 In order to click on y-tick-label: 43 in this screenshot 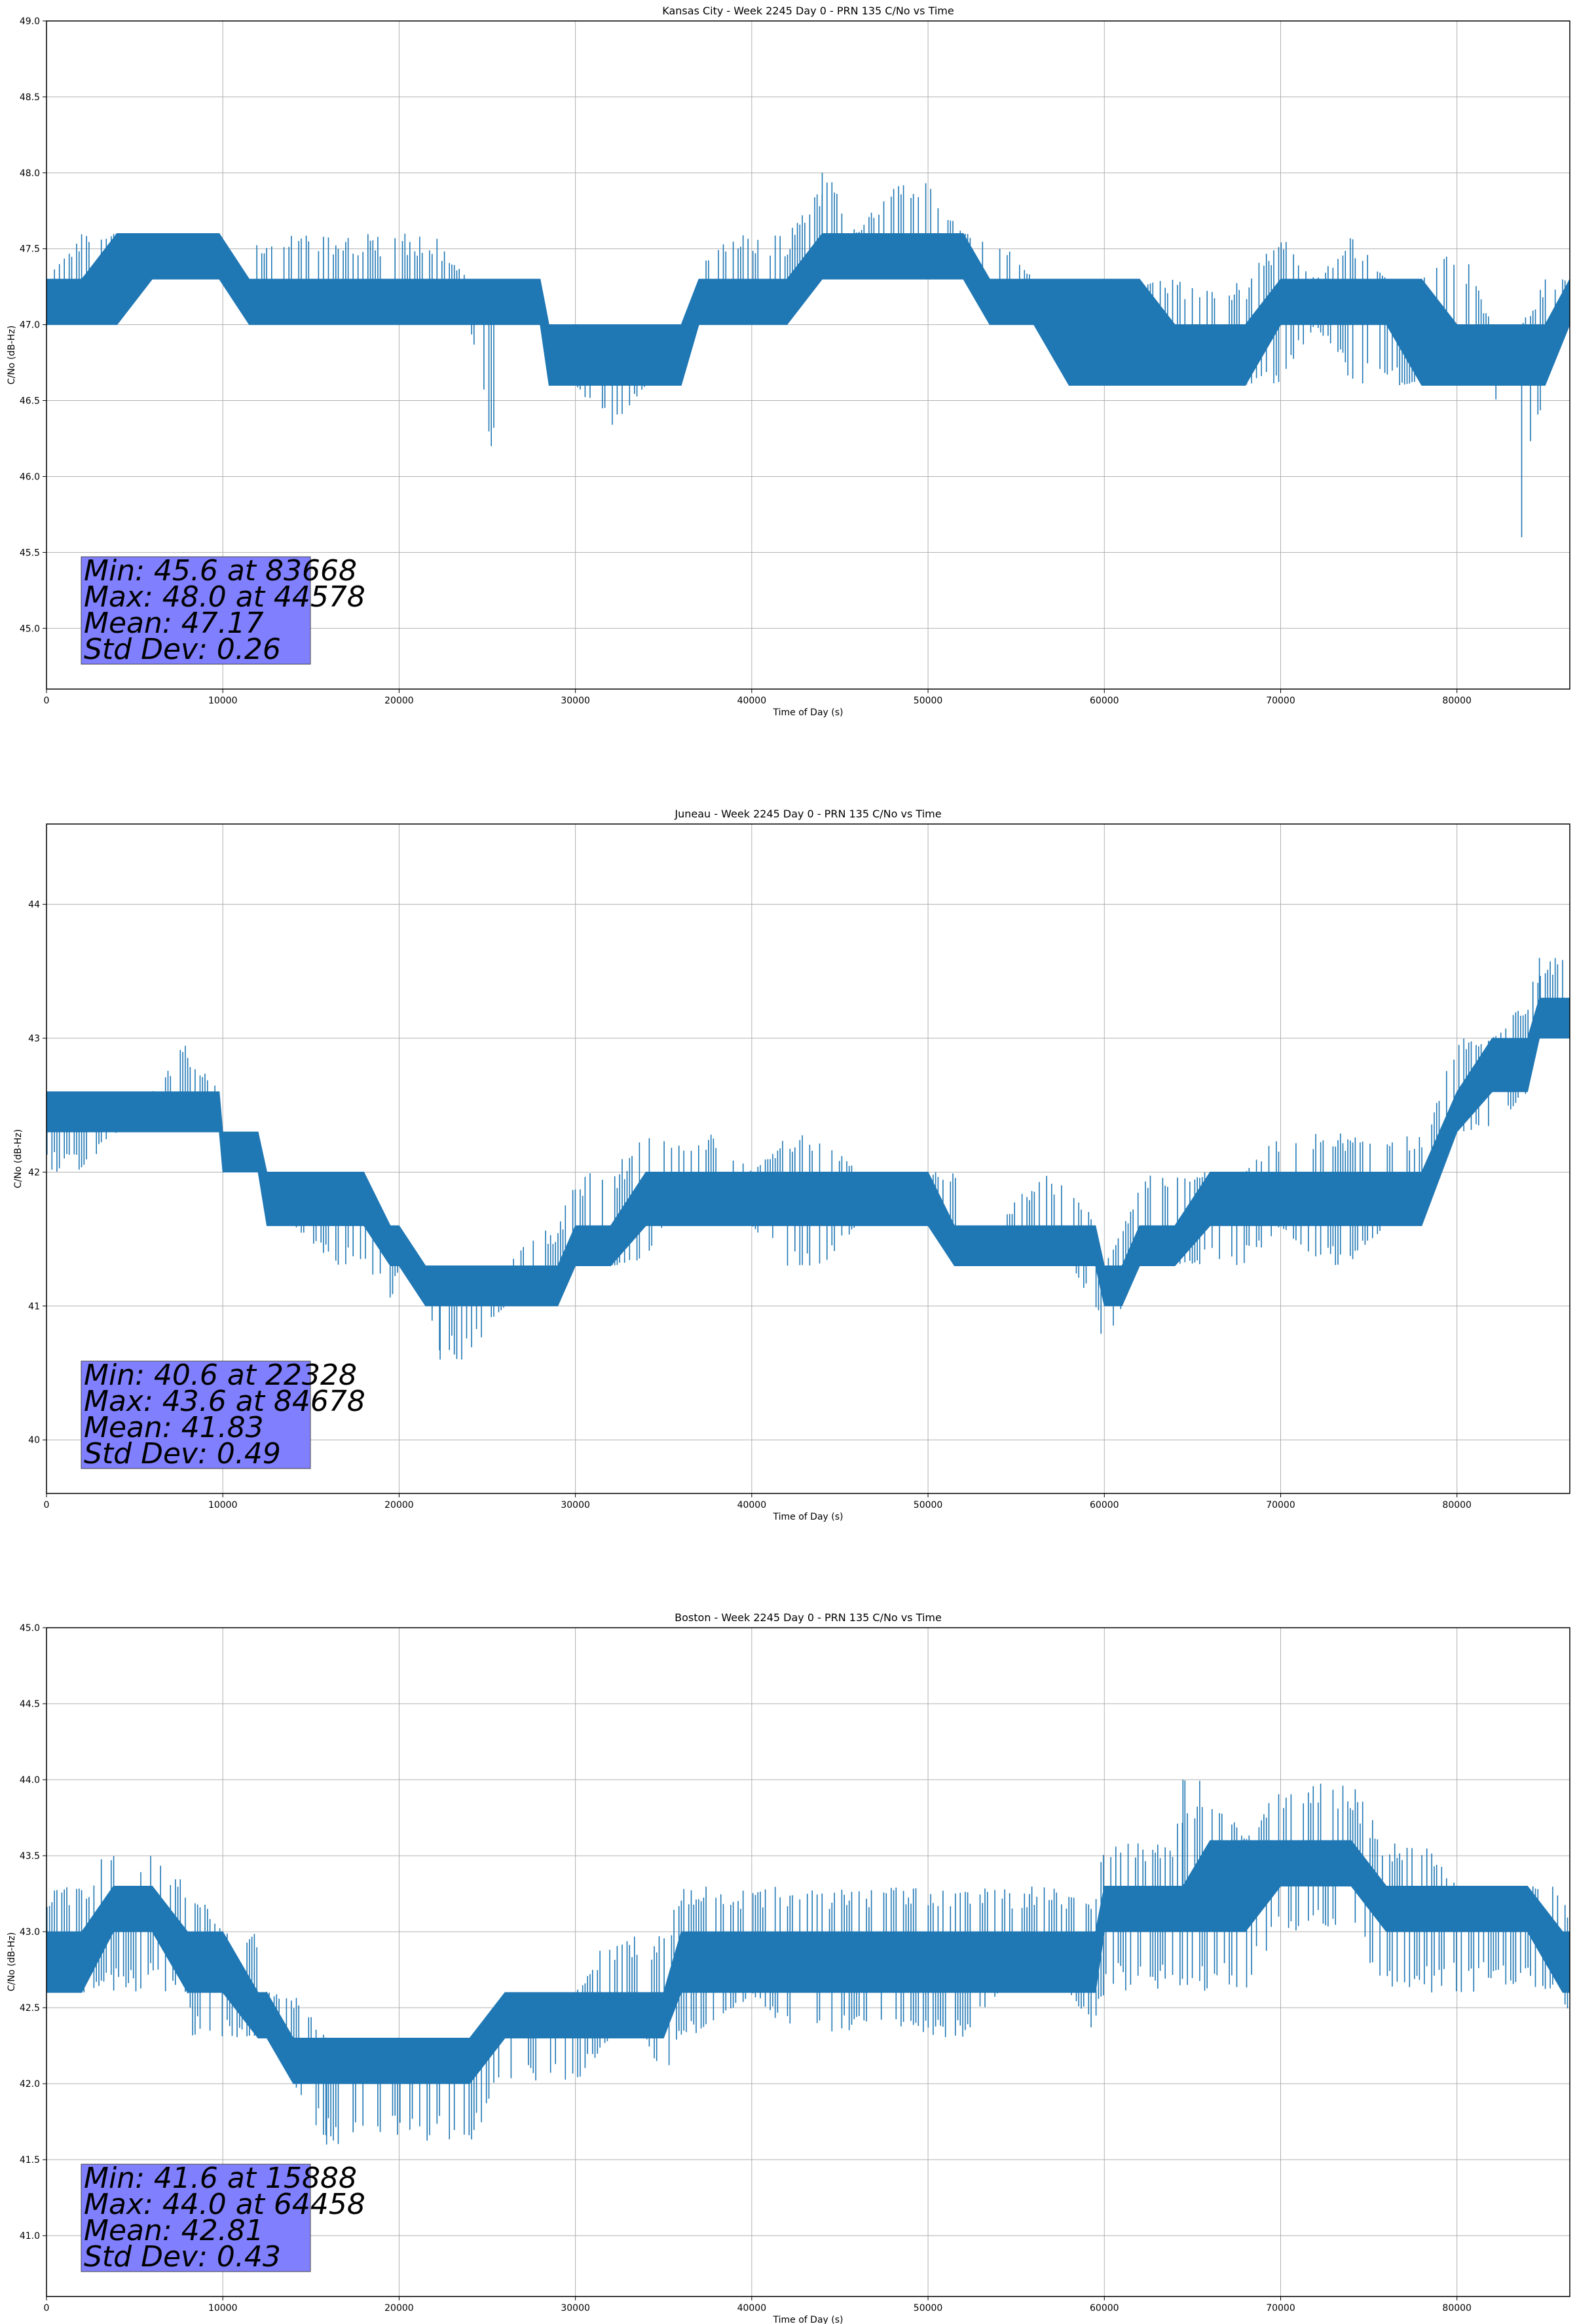, I will do `click(34, 1039)`.